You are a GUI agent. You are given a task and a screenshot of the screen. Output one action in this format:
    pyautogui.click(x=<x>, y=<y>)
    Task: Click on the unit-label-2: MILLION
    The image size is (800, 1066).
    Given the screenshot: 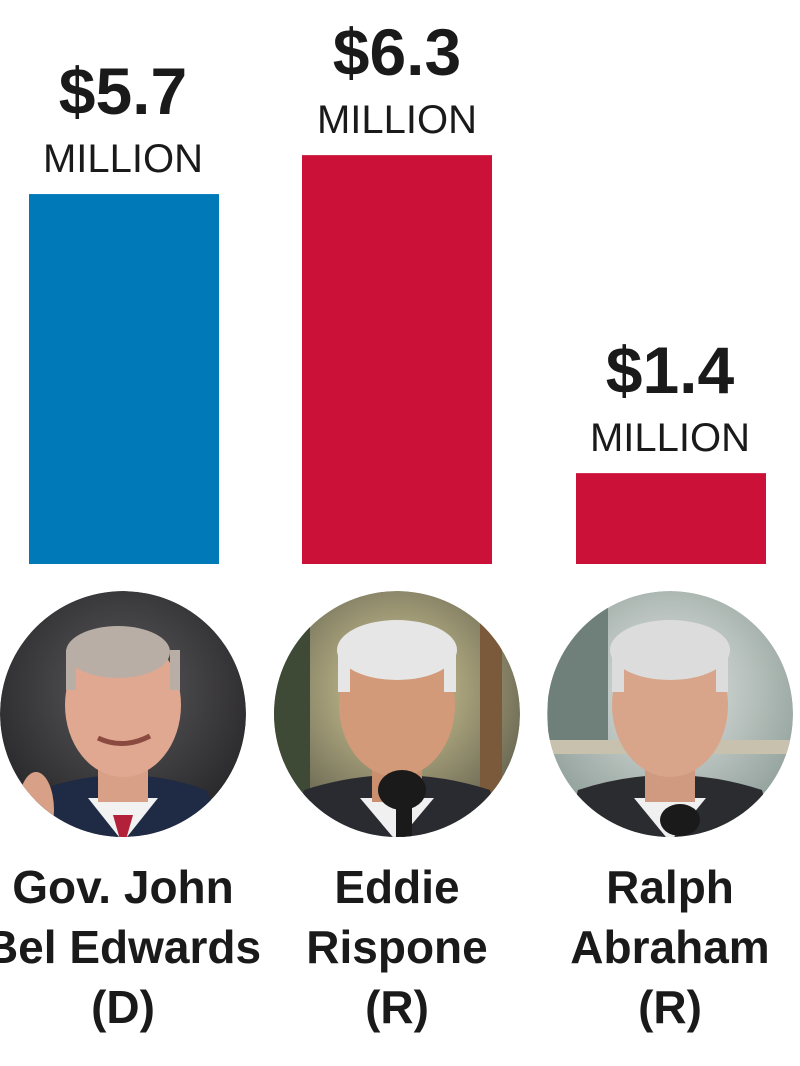 What is the action you would take?
    pyautogui.click(x=670, y=438)
    